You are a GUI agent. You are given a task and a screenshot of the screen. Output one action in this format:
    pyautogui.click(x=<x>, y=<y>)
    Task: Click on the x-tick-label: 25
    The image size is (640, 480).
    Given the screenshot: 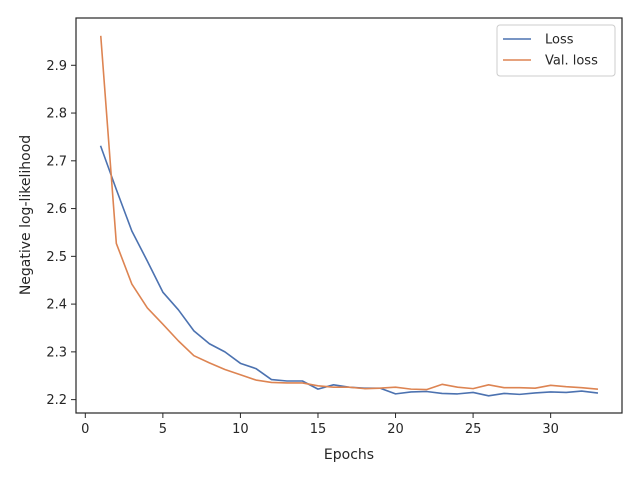 What is the action you would take?
    pyautogui.click(x=473, y=429)
    